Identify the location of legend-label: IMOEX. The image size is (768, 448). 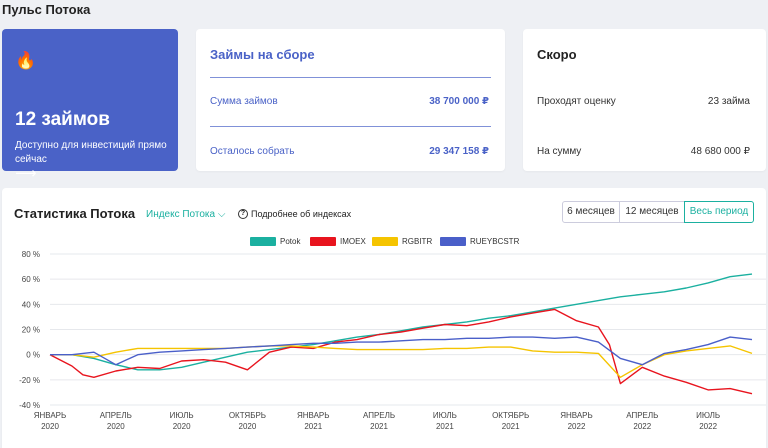
(353, 241).